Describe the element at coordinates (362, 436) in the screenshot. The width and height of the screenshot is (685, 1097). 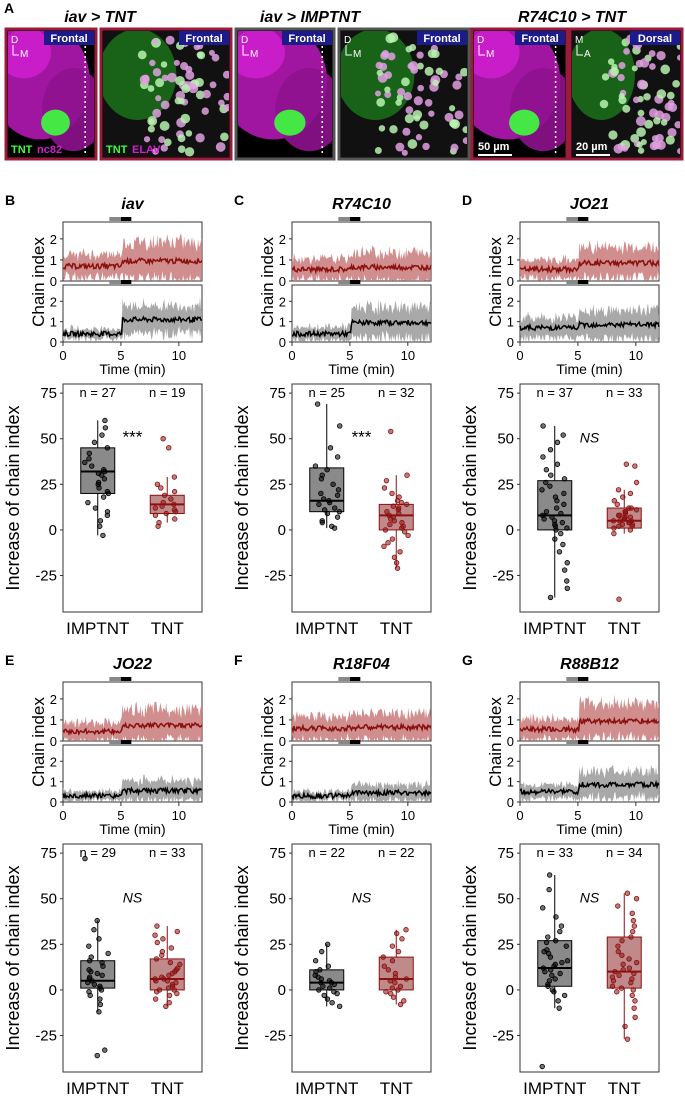
I see `significance-label: ***` at that location.